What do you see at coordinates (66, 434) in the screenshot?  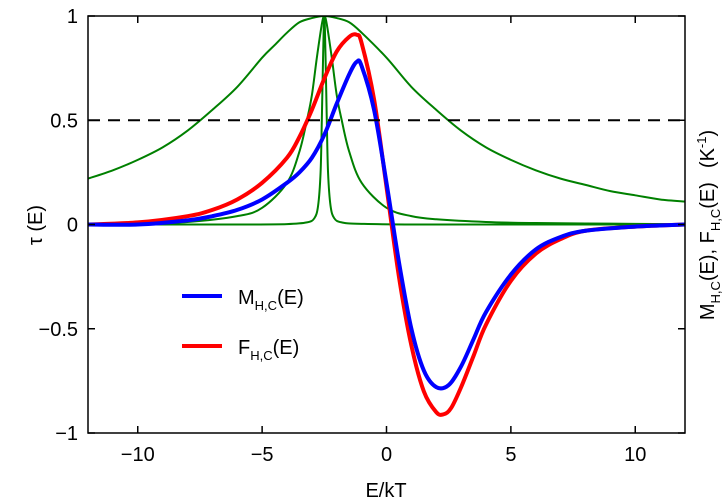 I see `y-tick-label: −1` at bounding box center [66, 434].